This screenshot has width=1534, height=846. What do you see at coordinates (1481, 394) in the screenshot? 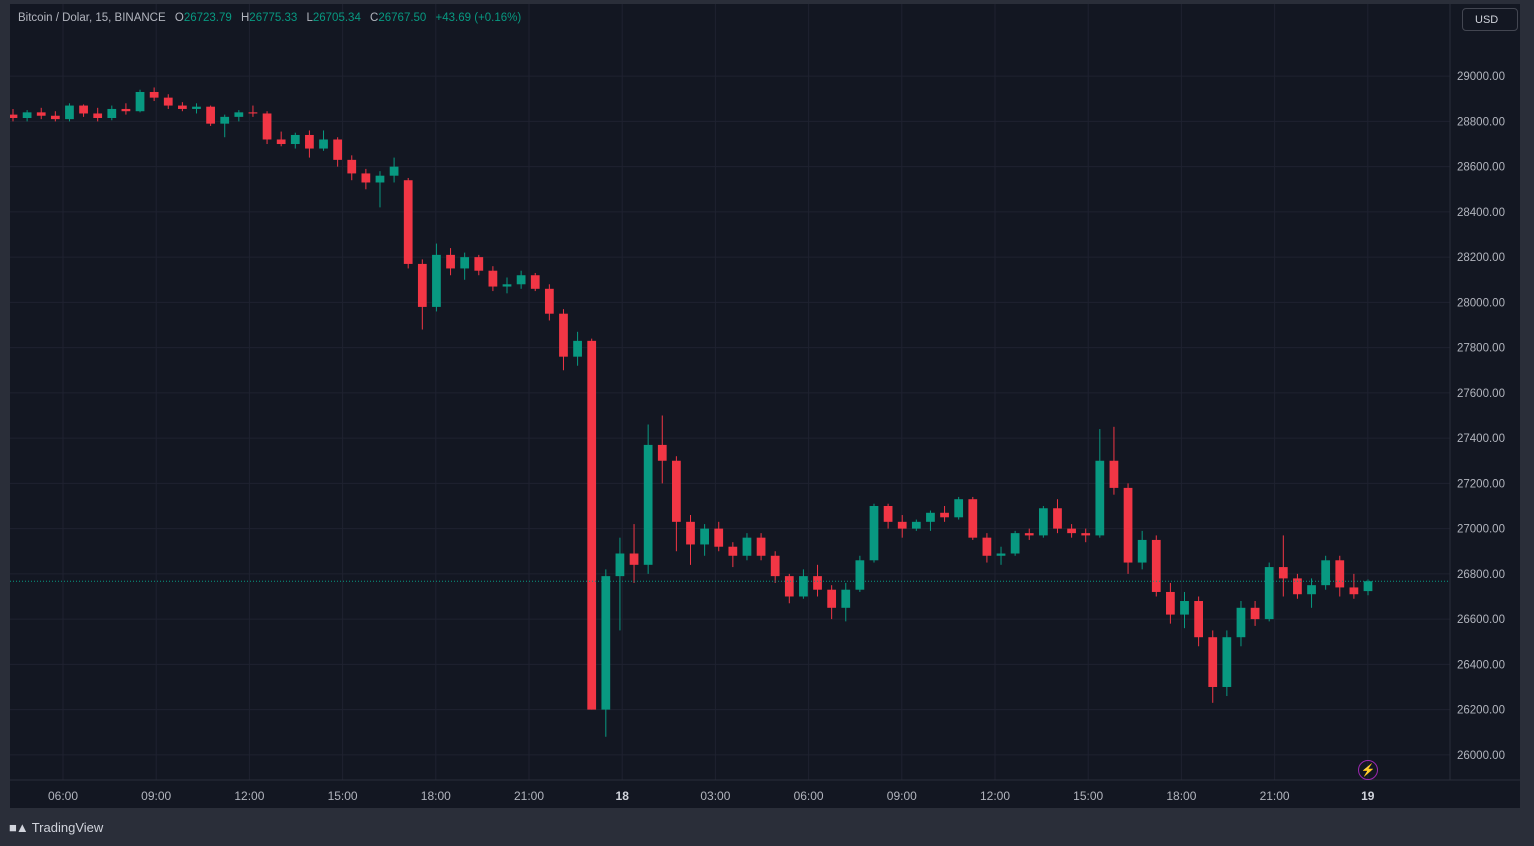
I see `y-tick-label: 27600.00` at bounding box center [1481, 394].